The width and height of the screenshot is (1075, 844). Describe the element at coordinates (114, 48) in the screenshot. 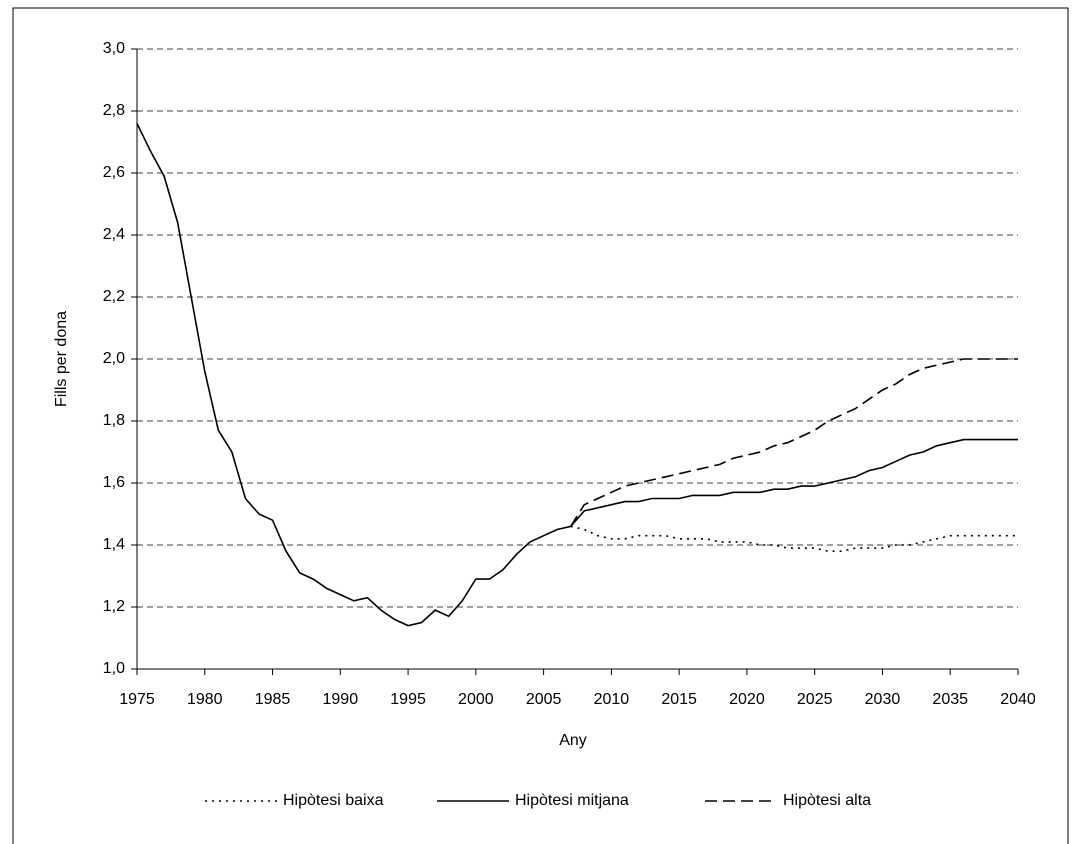

I see `y-tick-label: 3,0` at that location.